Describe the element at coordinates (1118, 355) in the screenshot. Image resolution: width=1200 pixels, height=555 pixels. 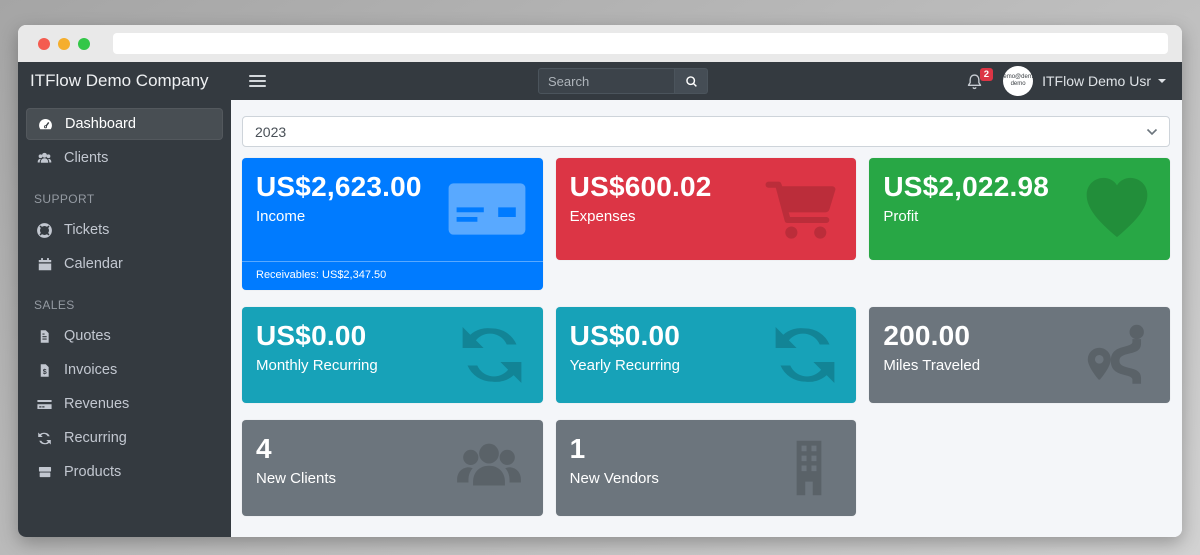
I see `route-icon` at that location.